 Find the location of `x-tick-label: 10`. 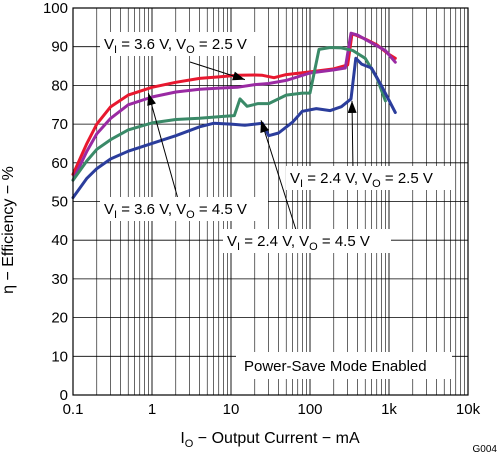

x-tick-label: 10 is located at coordinates (231, 409).